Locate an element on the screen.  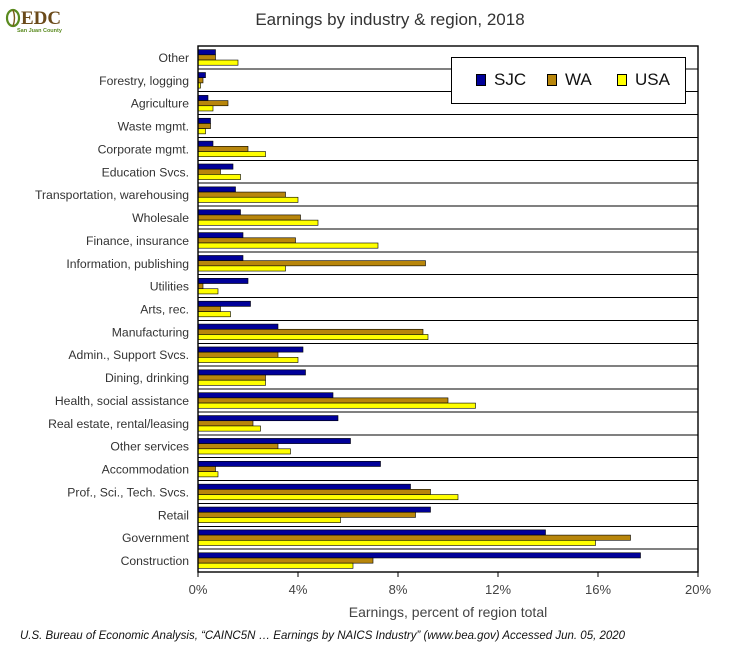
legend-label: USA is located at coordinates (652, 79).